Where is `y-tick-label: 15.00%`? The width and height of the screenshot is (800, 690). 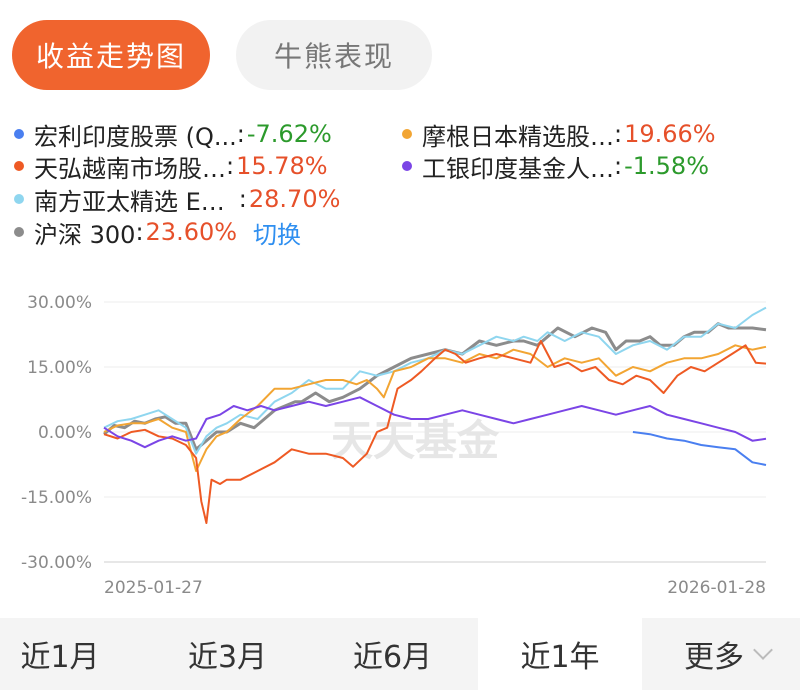
y-tick-label: 15.00% is located at coordinates (59, 368).